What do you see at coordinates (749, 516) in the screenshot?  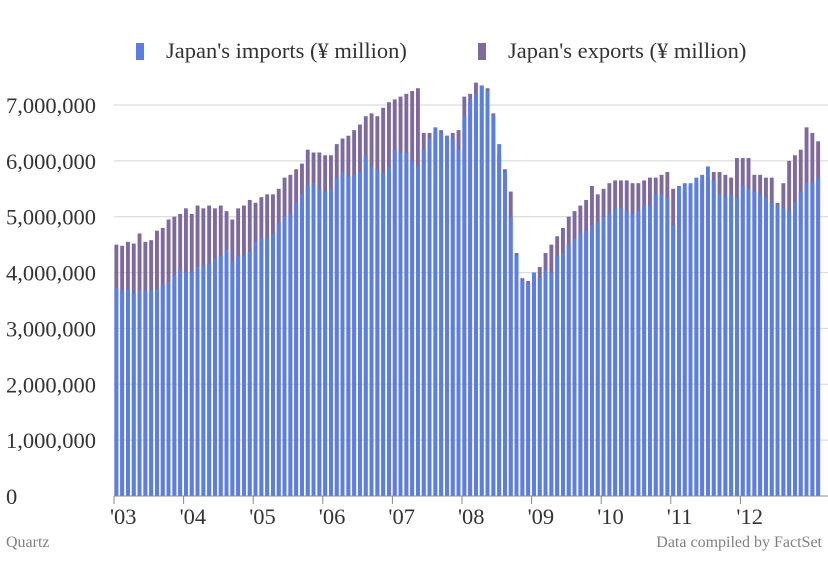 I see `x-tick-label: '12` at bounding box center [749, 516].